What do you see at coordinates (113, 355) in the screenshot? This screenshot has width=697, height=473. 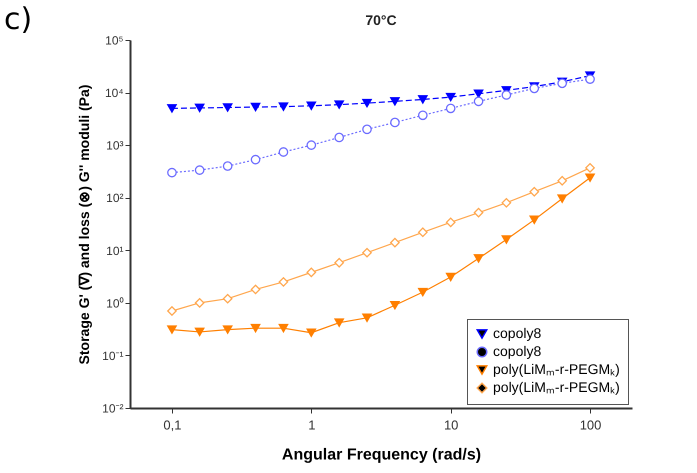 I see `y-tick-label: 10⁻¹` at bounding box center [113, 355].